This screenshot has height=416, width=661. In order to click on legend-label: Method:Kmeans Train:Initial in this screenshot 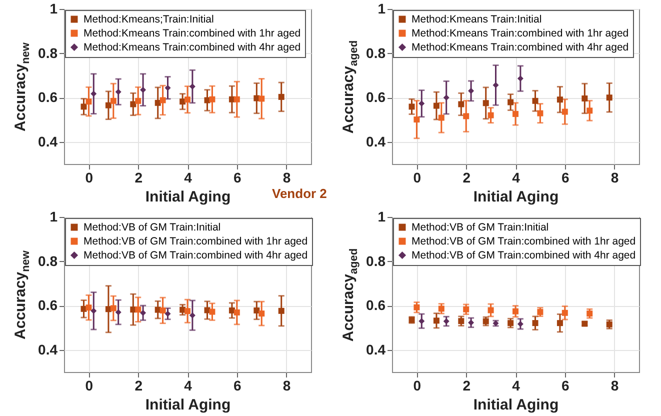, I will do `click(477, 19)`.